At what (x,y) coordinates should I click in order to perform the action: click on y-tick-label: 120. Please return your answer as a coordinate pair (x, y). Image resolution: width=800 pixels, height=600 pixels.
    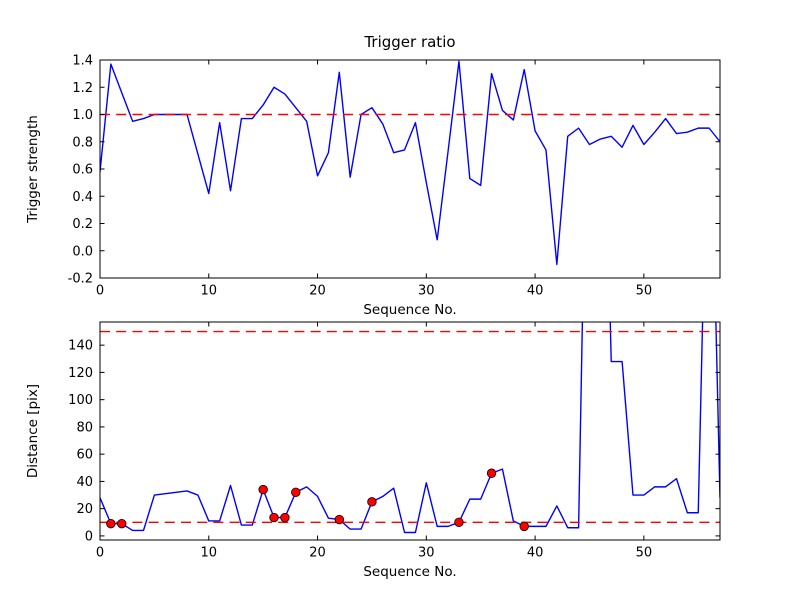
    Looking at the image, I should click on (80, 373).